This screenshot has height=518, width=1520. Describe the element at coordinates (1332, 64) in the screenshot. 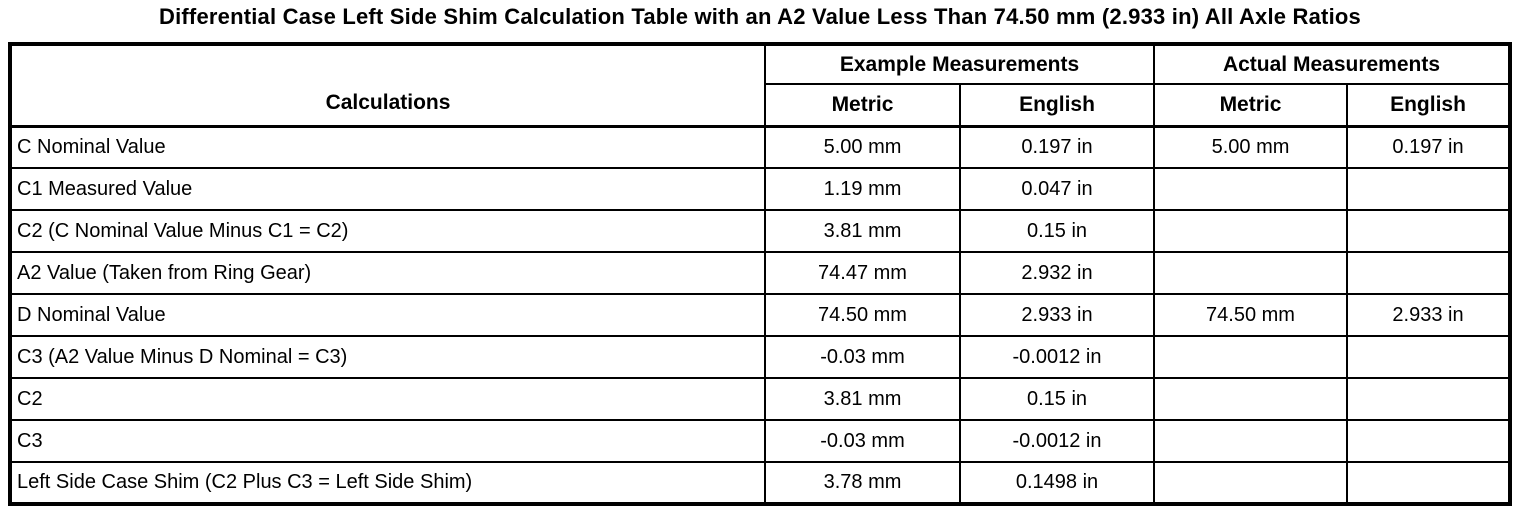

I see `column-group-actual-measurements: Actual Measurements` at that location.